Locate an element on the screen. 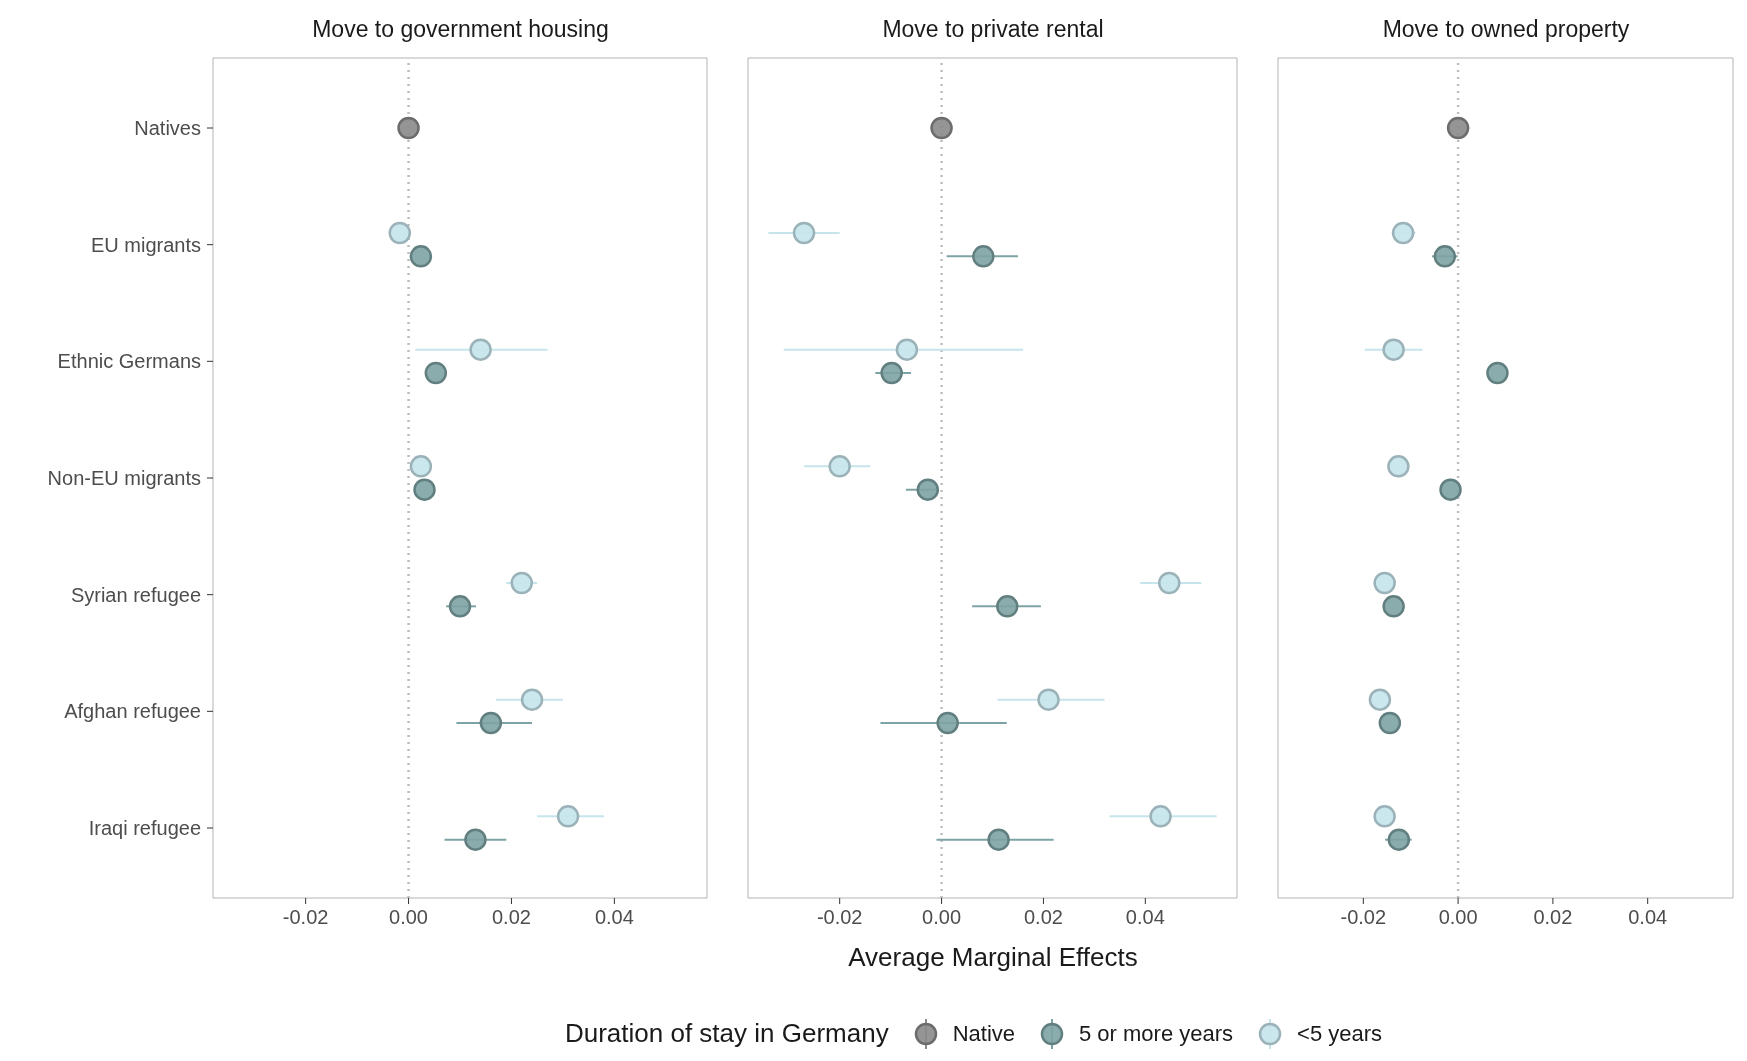  legend-label: <5 years is located at coordinates (1340, 1033).